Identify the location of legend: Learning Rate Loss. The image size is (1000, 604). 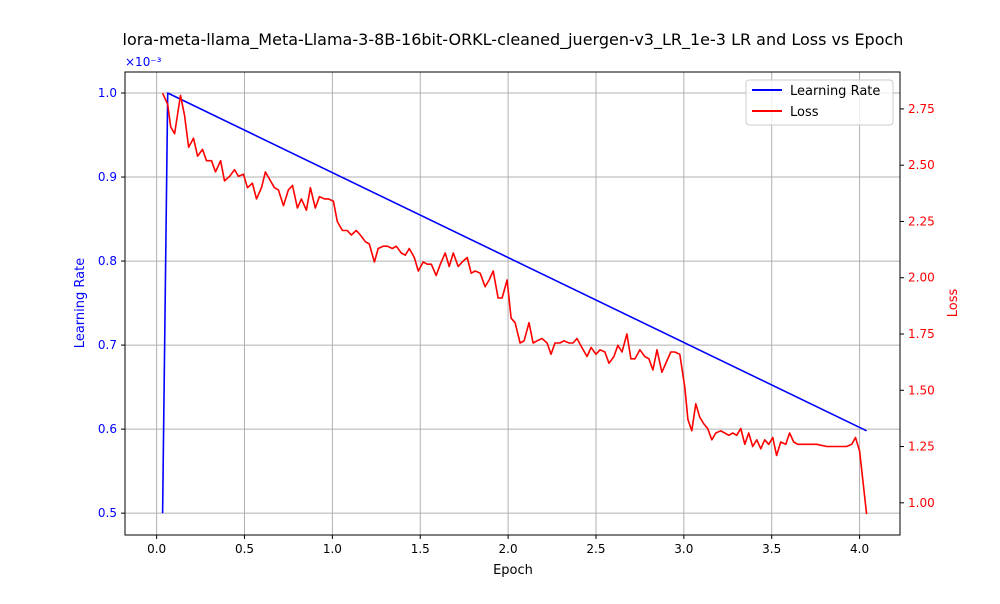
(819, 102).